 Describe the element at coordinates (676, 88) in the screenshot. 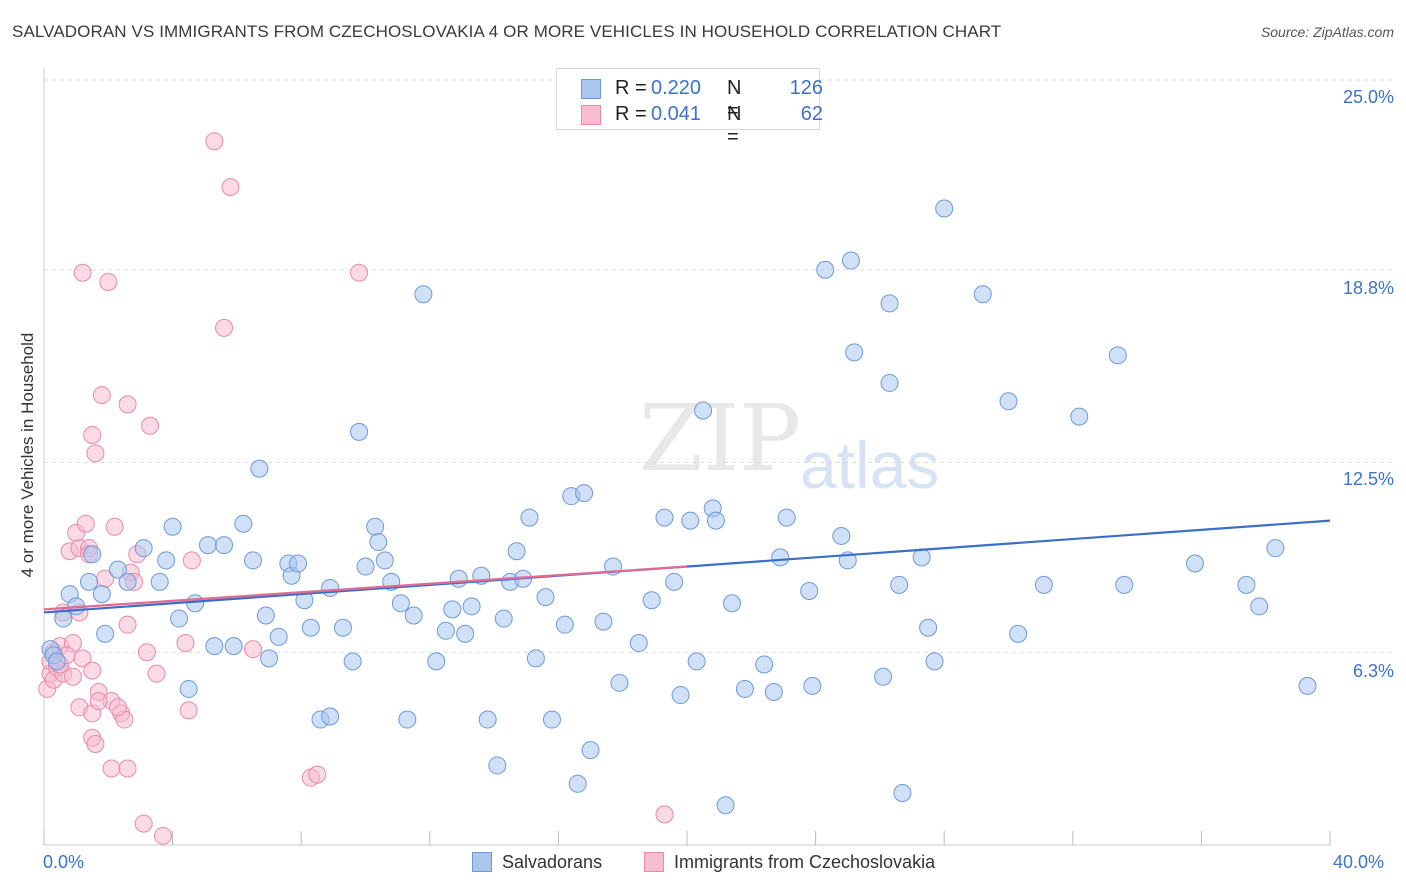

I see `r-value: 0.220` at that location.